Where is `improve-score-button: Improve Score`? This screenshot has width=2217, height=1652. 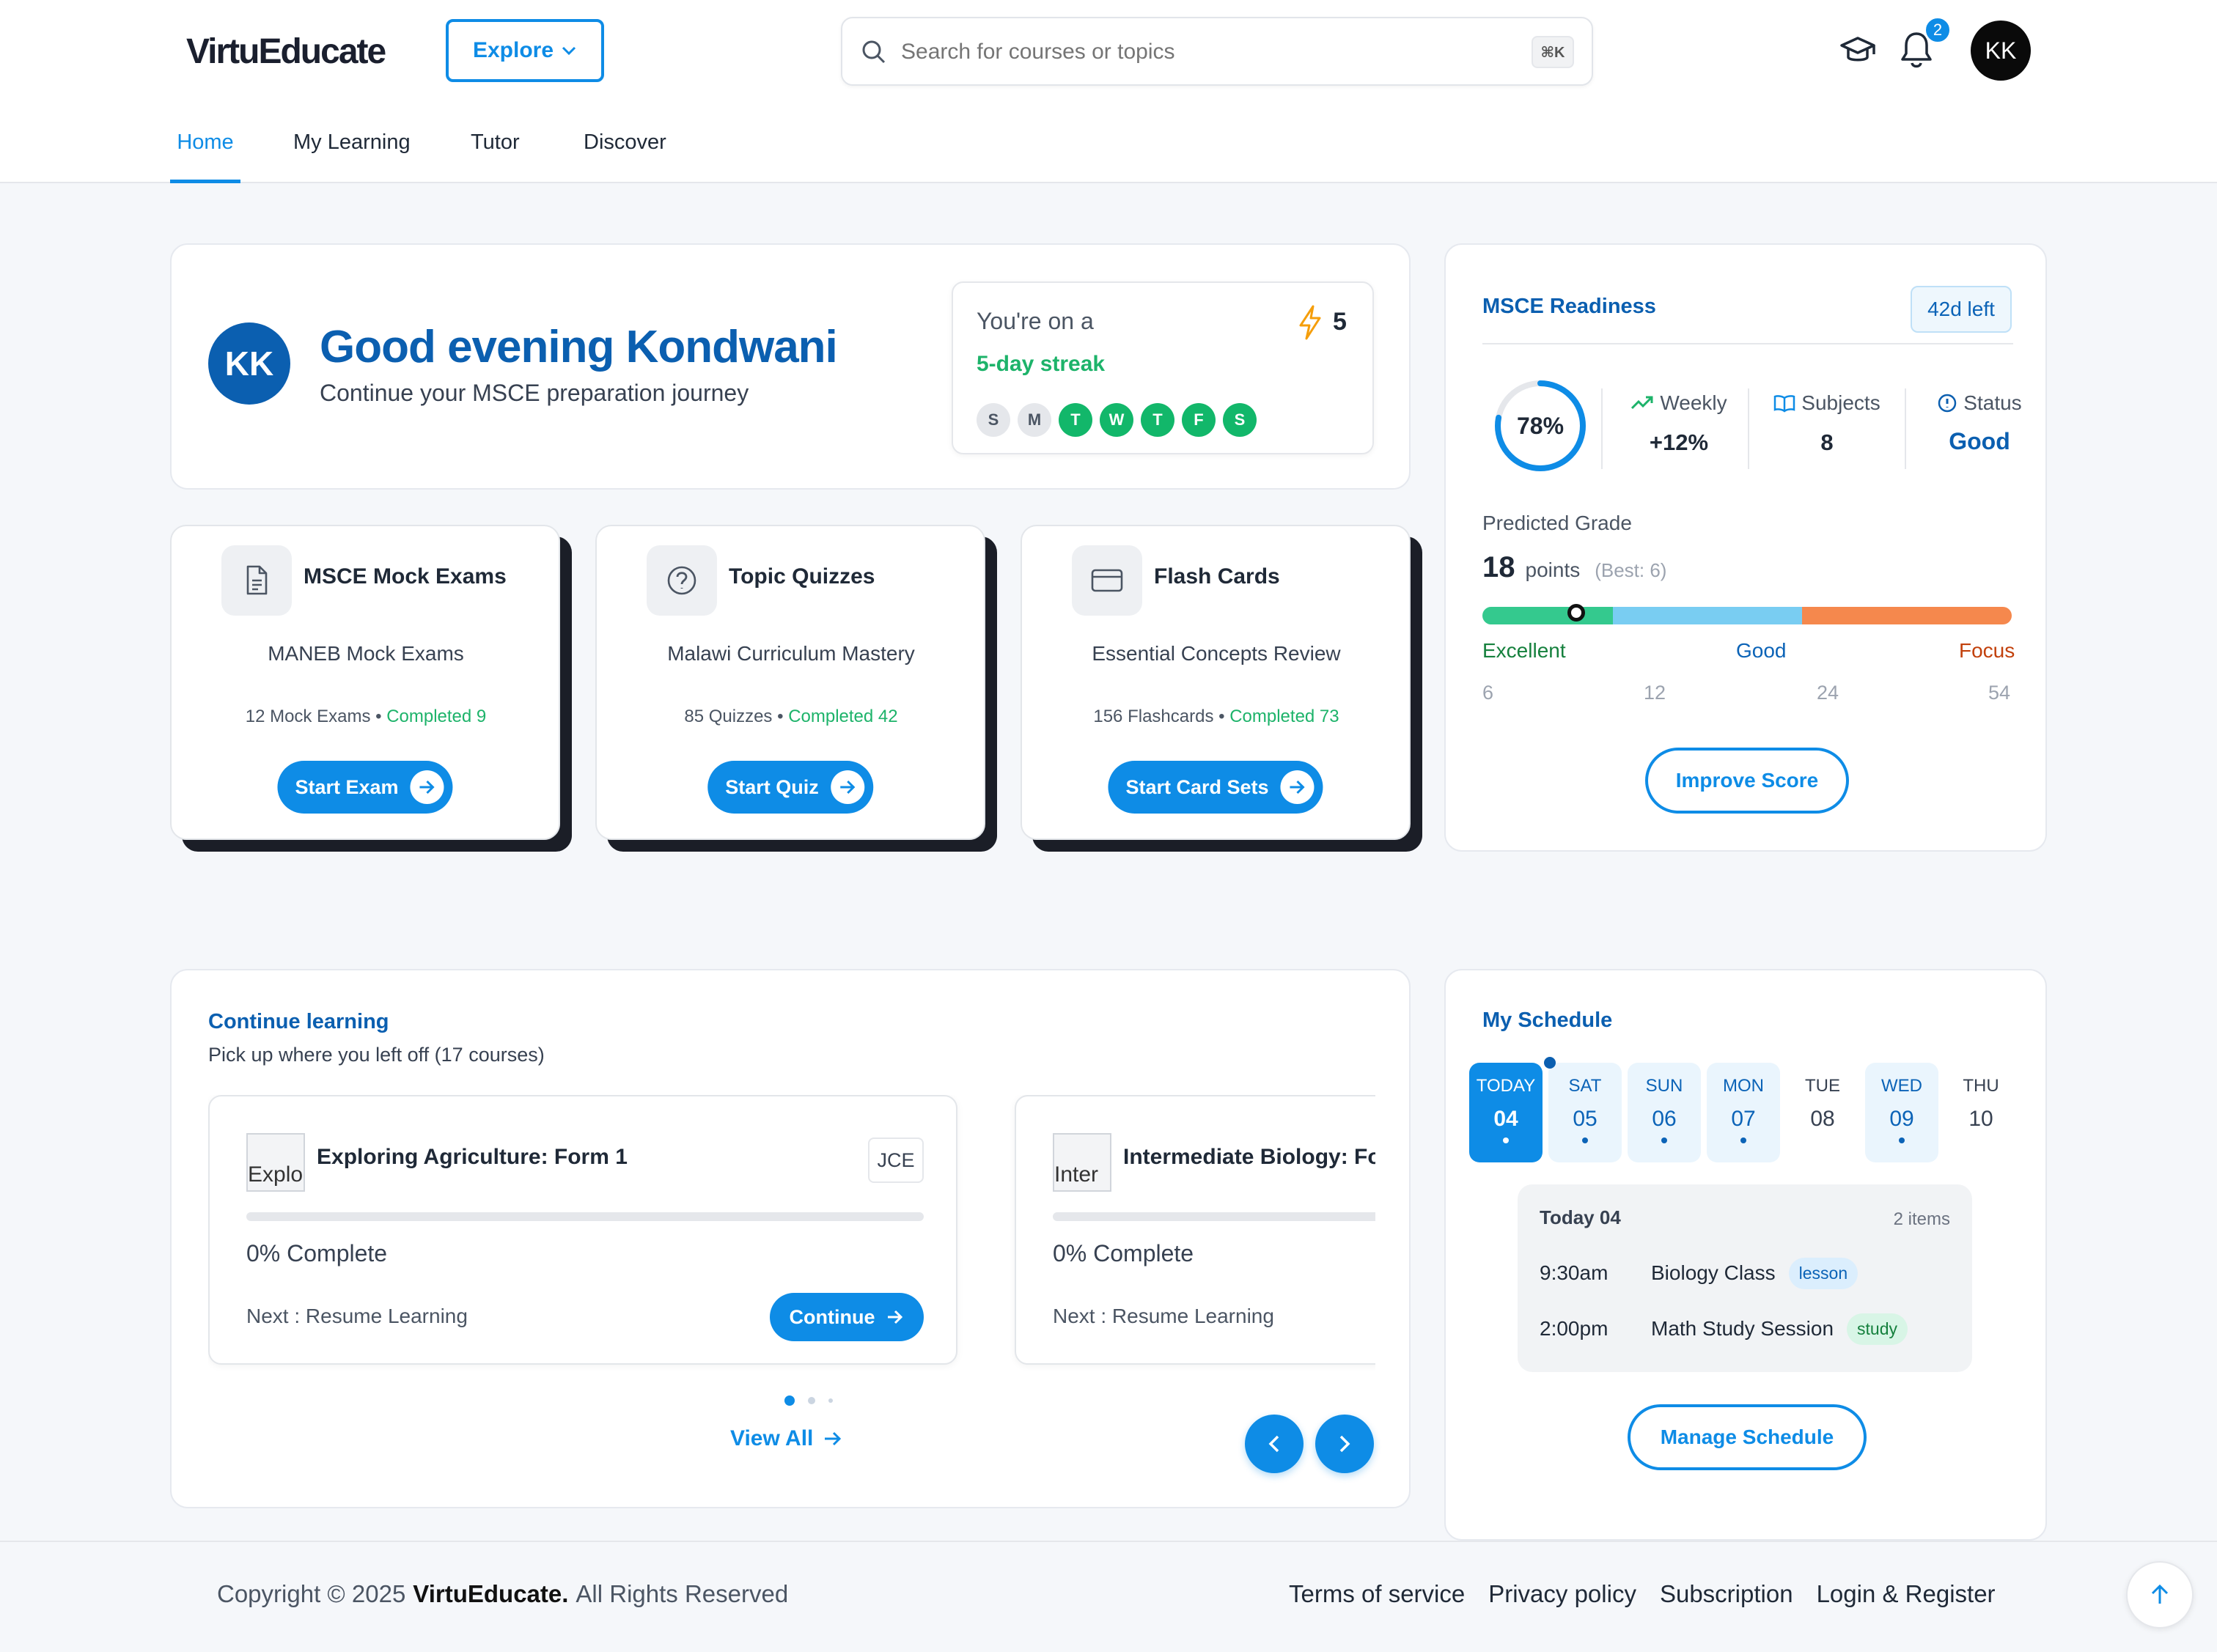 improve-score-button: Improve Score is located at coordinates (1747, 781).